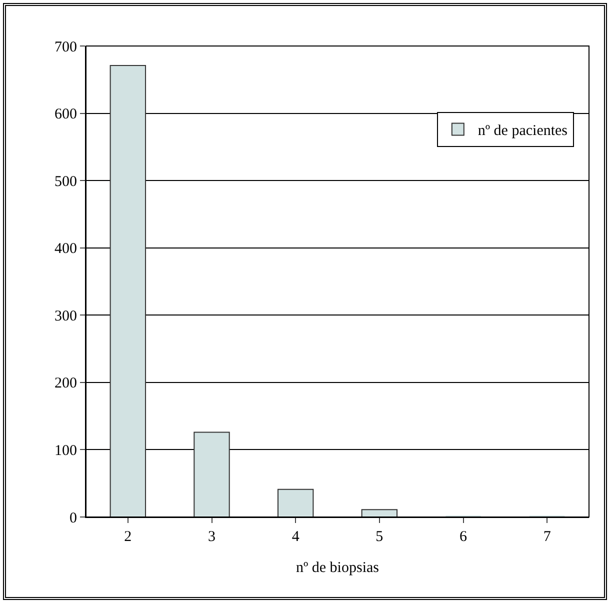  What do you see at coordinates (65, 249) in the screenshot?
I see `y-tick-label: 400` at bounding box center [65, 249].